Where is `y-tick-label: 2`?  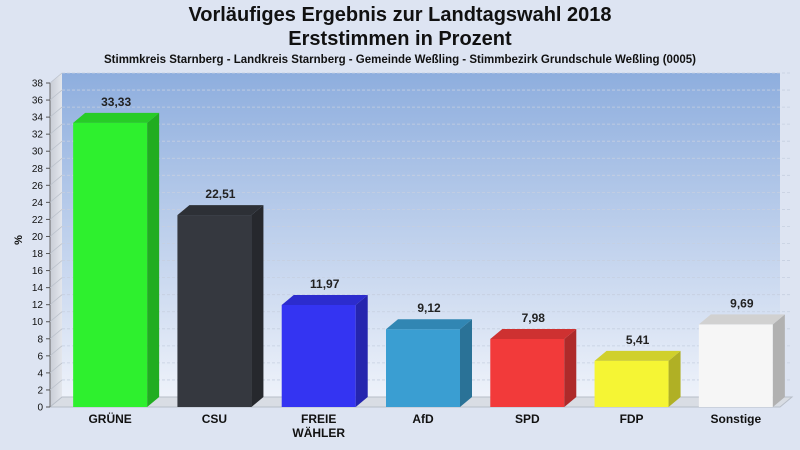 y-tick-label: 2 is located at coordinates (40, 390).